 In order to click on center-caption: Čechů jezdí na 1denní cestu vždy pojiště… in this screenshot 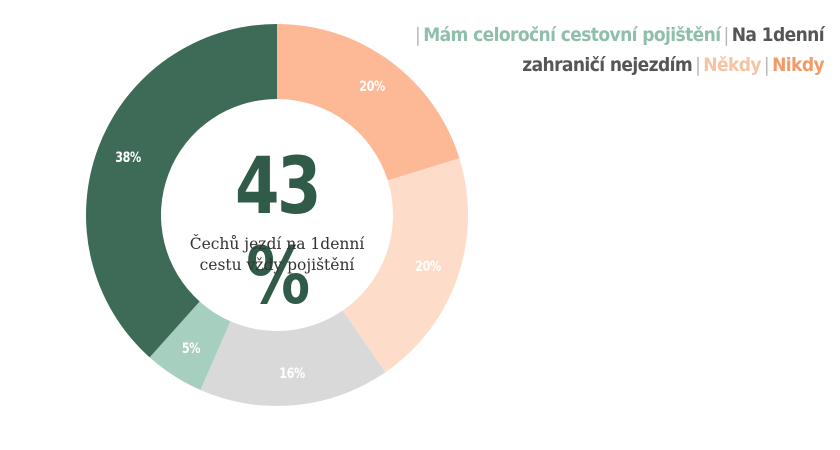, I will do `click(277, 255)`.